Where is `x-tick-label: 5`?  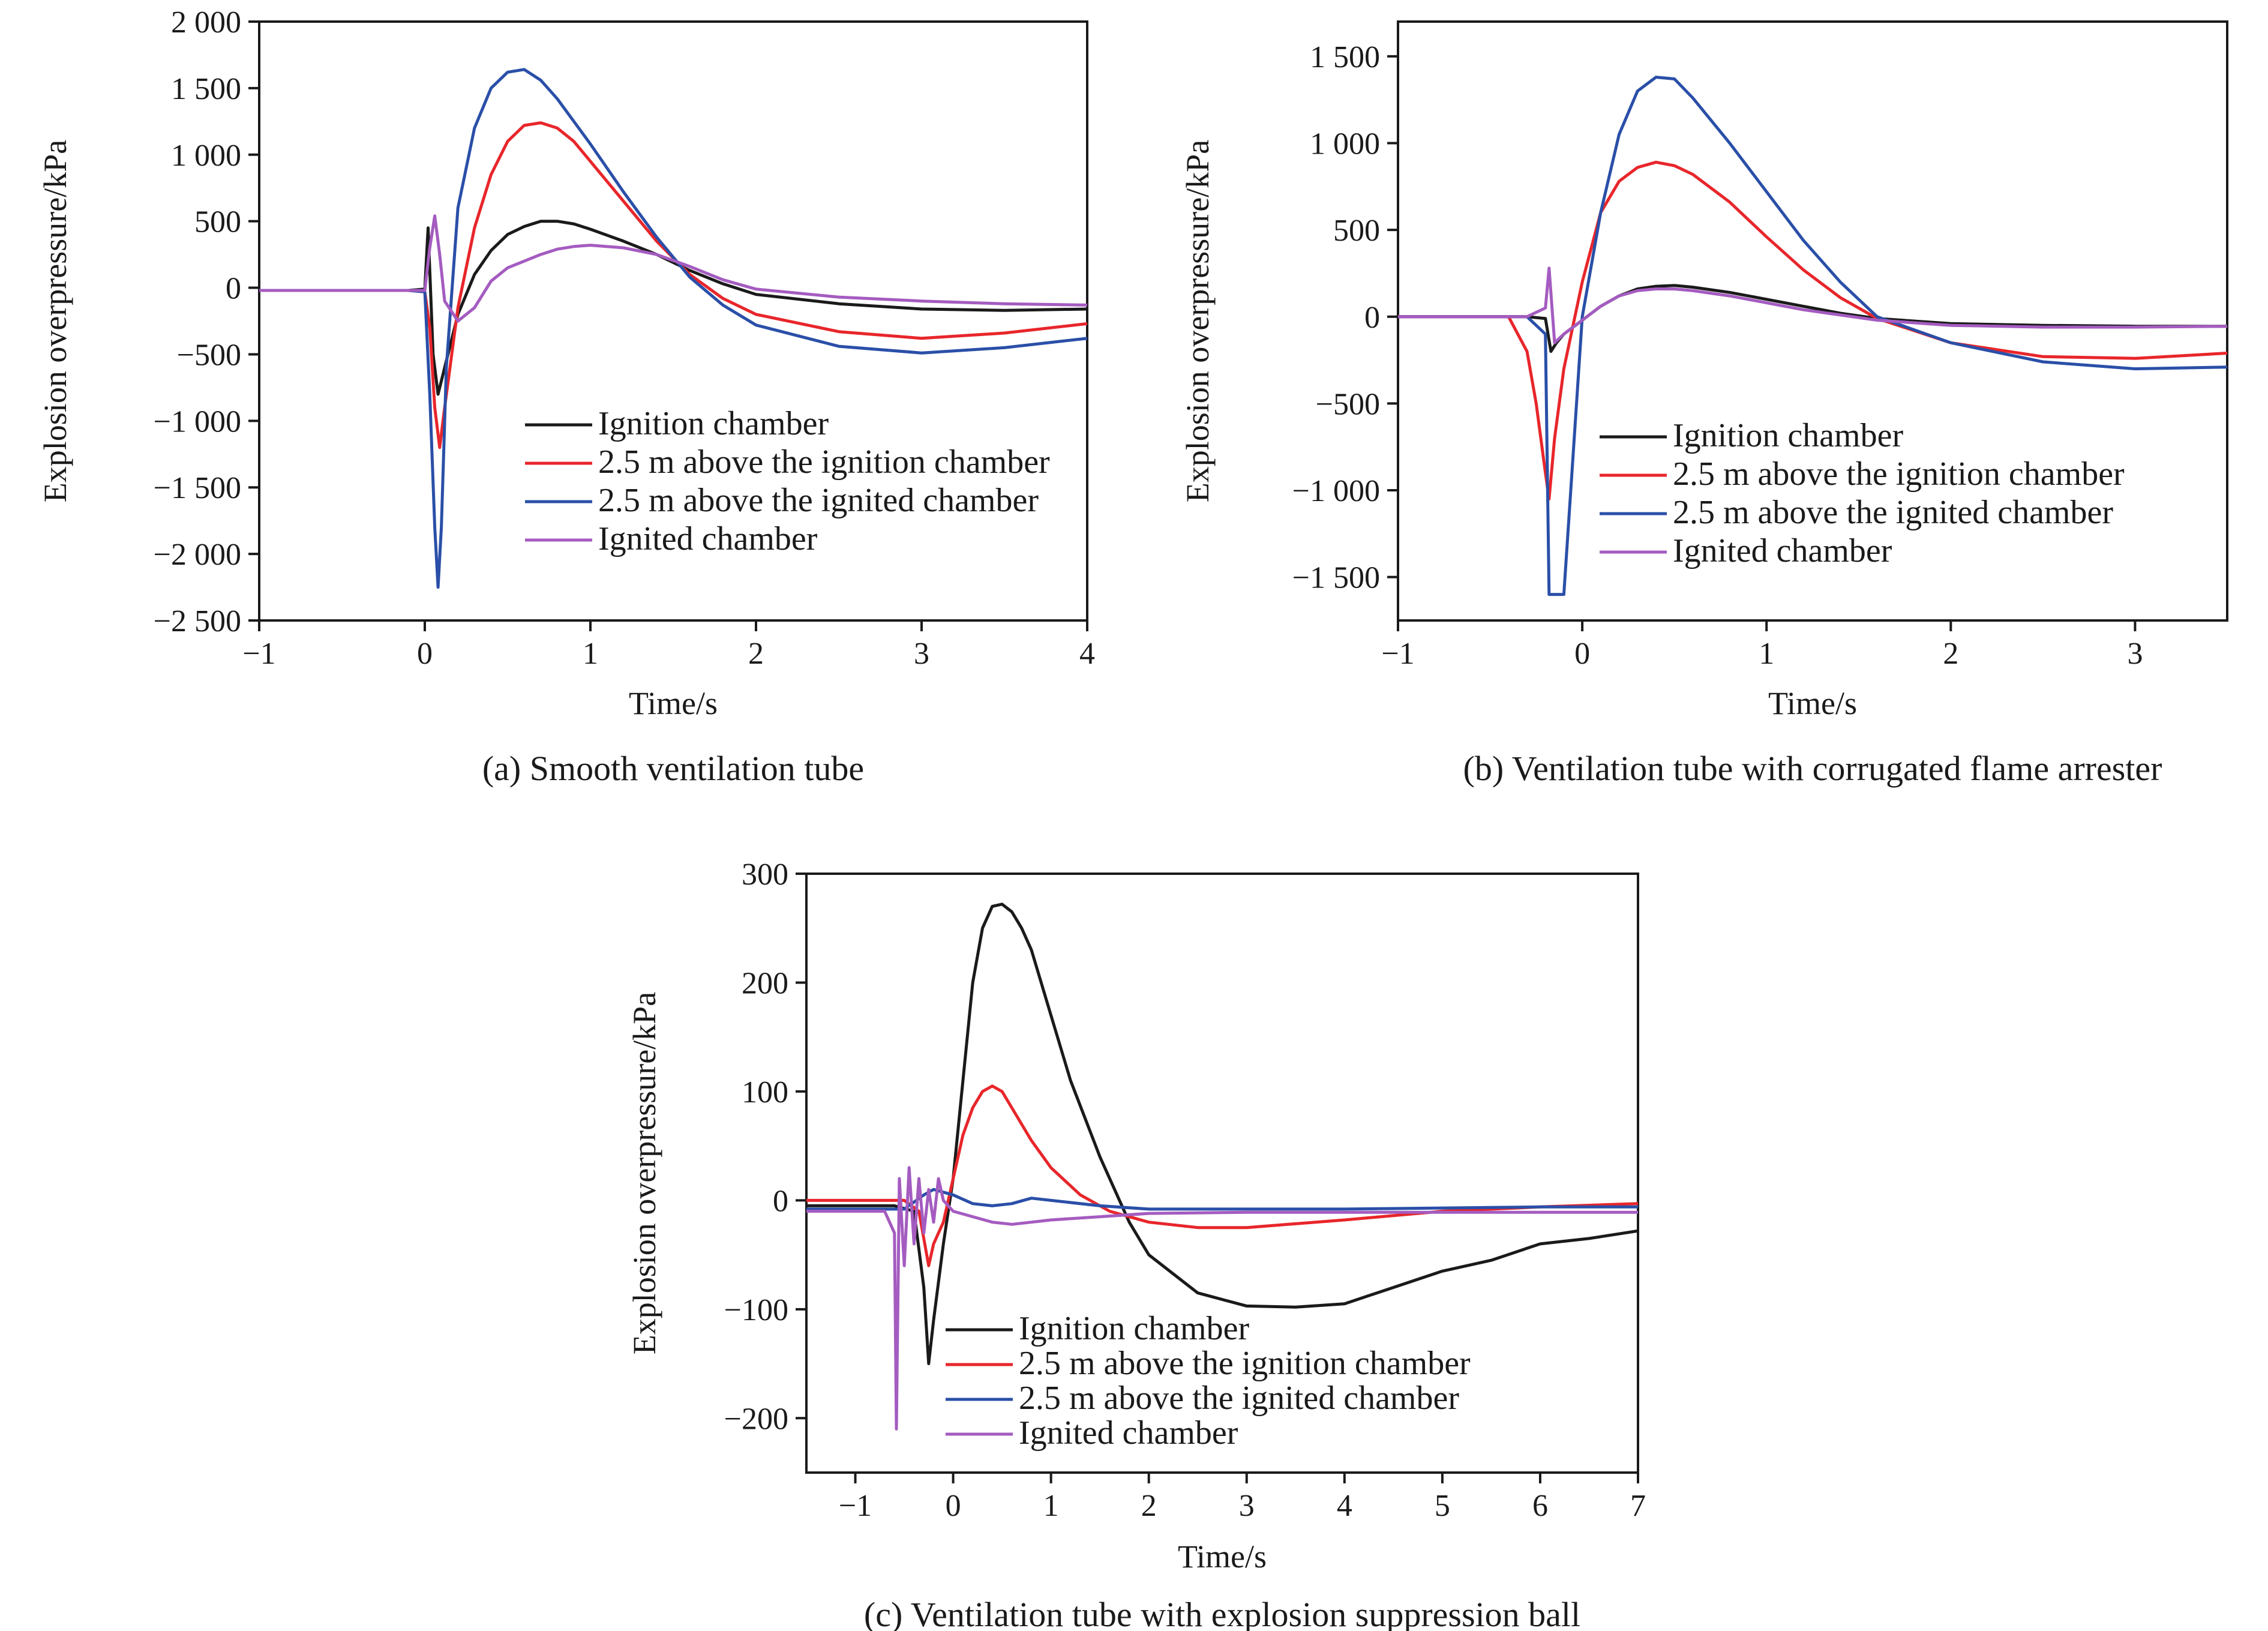 x-tick-label: 5 is located at coordinates (1443, 1506).